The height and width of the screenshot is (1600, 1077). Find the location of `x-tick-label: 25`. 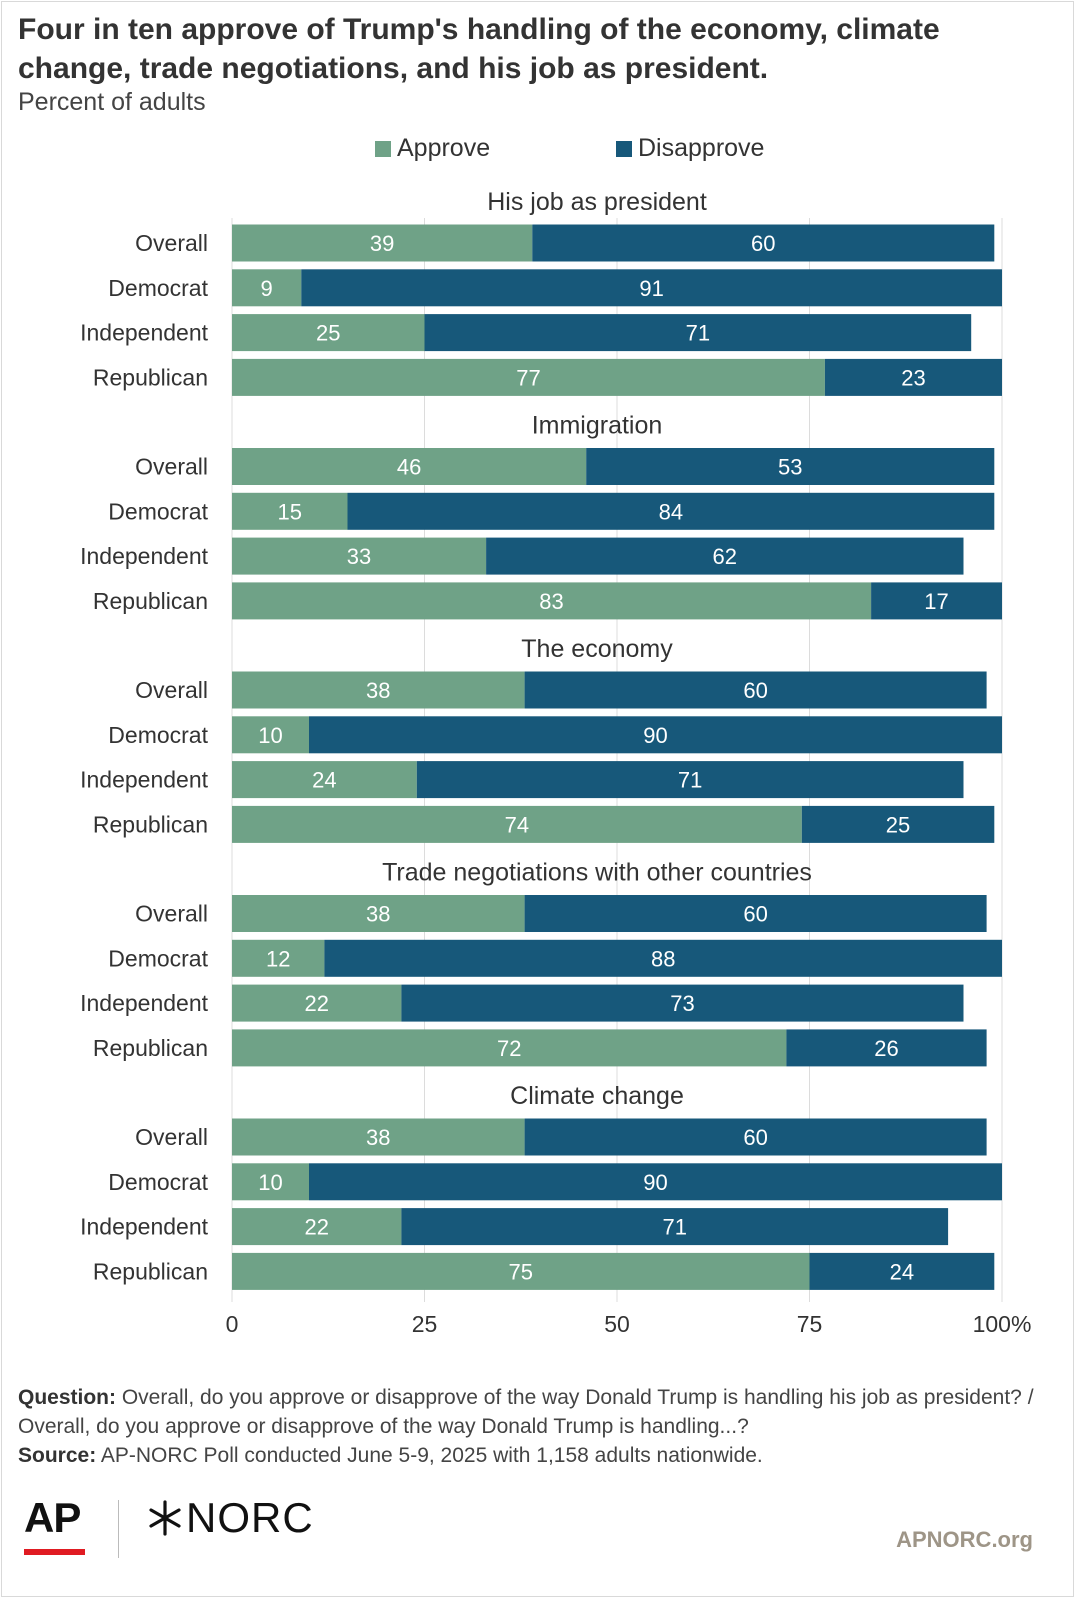

x-tick-label: 25 is located at coordinates (425, 1324).